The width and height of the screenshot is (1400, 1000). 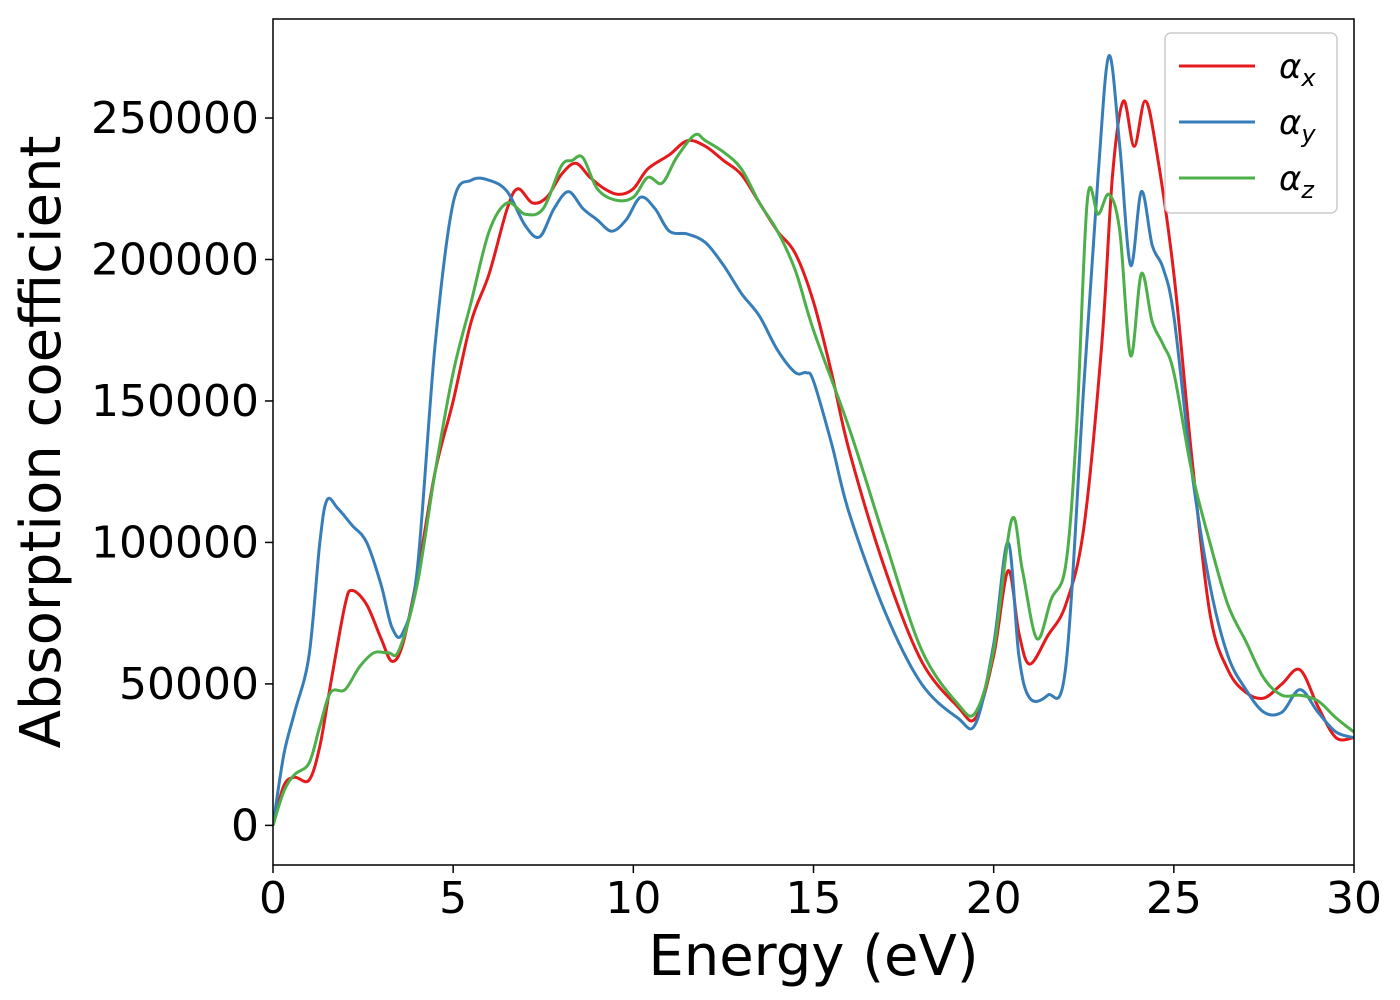 I want to click on x-tick-label: 15, so click(x=814, y=898).